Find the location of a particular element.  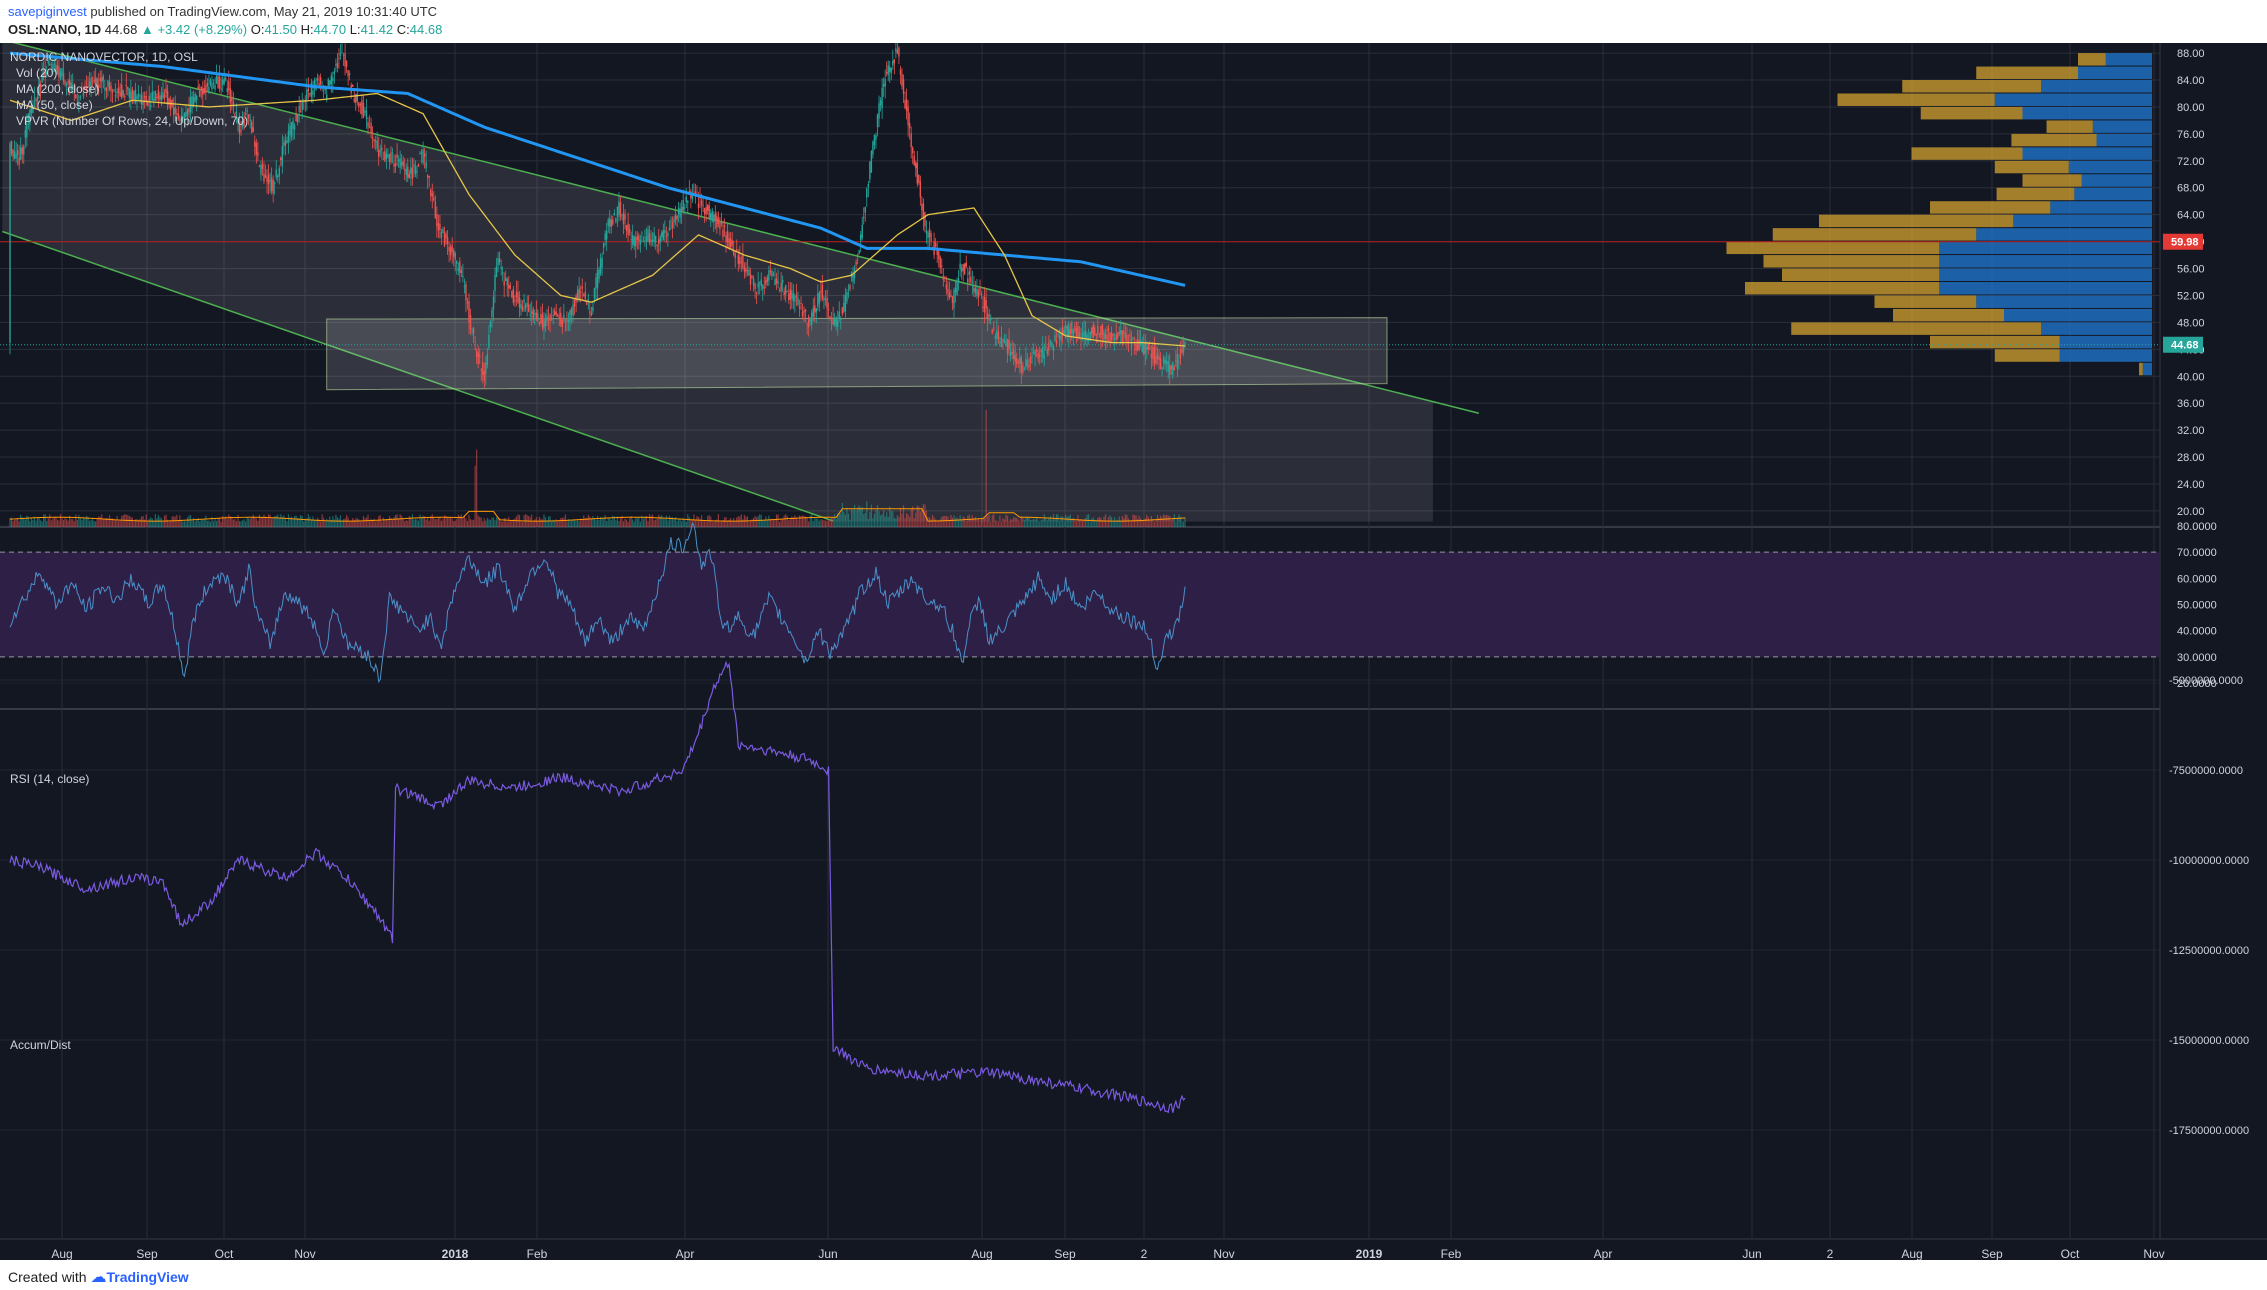

x-tick-label: Jun is located at coordinates (1751, 1253).